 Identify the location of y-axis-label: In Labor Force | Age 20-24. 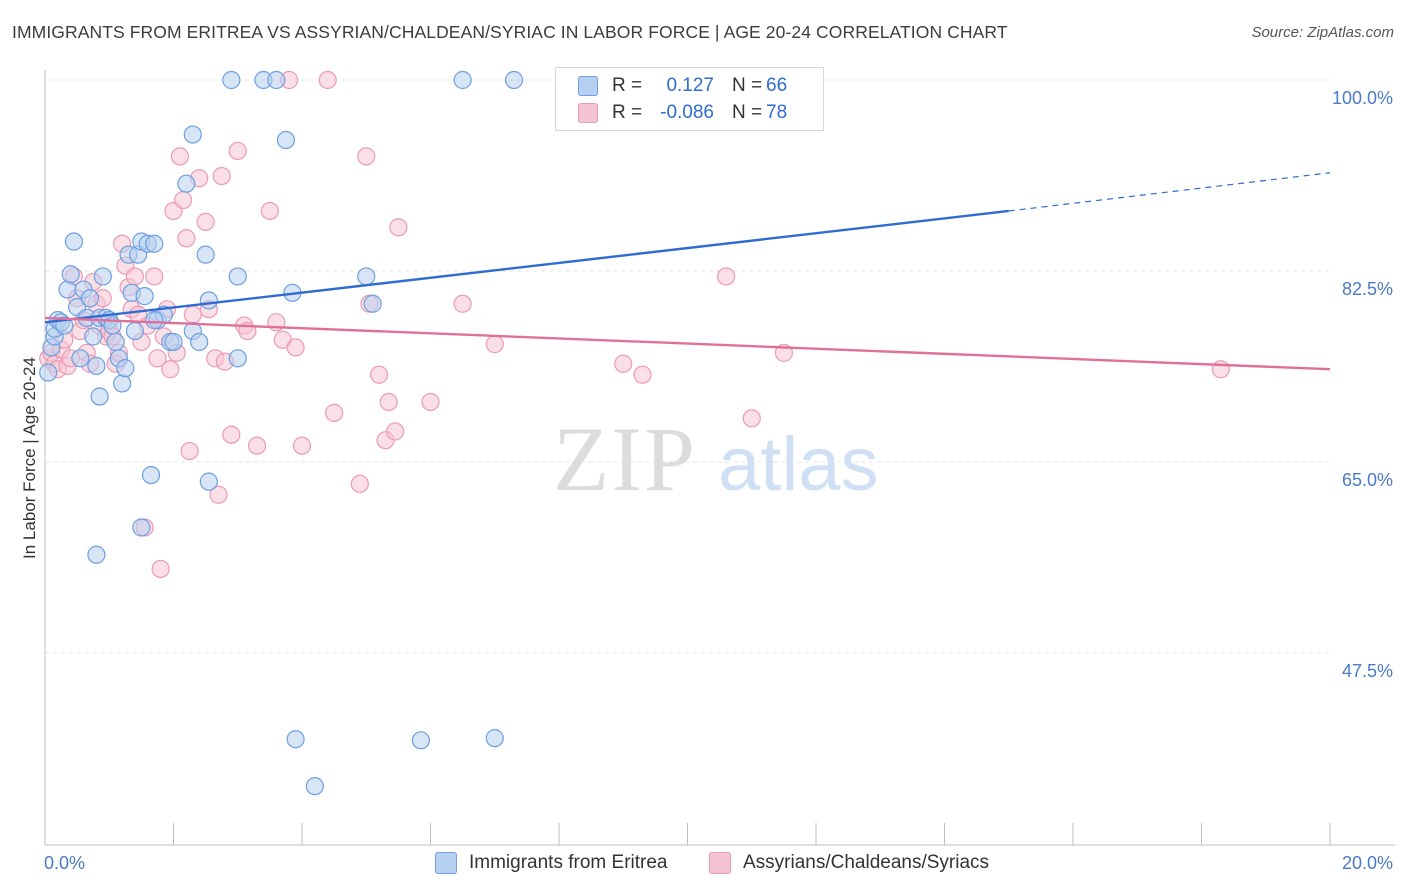
(29, 458).